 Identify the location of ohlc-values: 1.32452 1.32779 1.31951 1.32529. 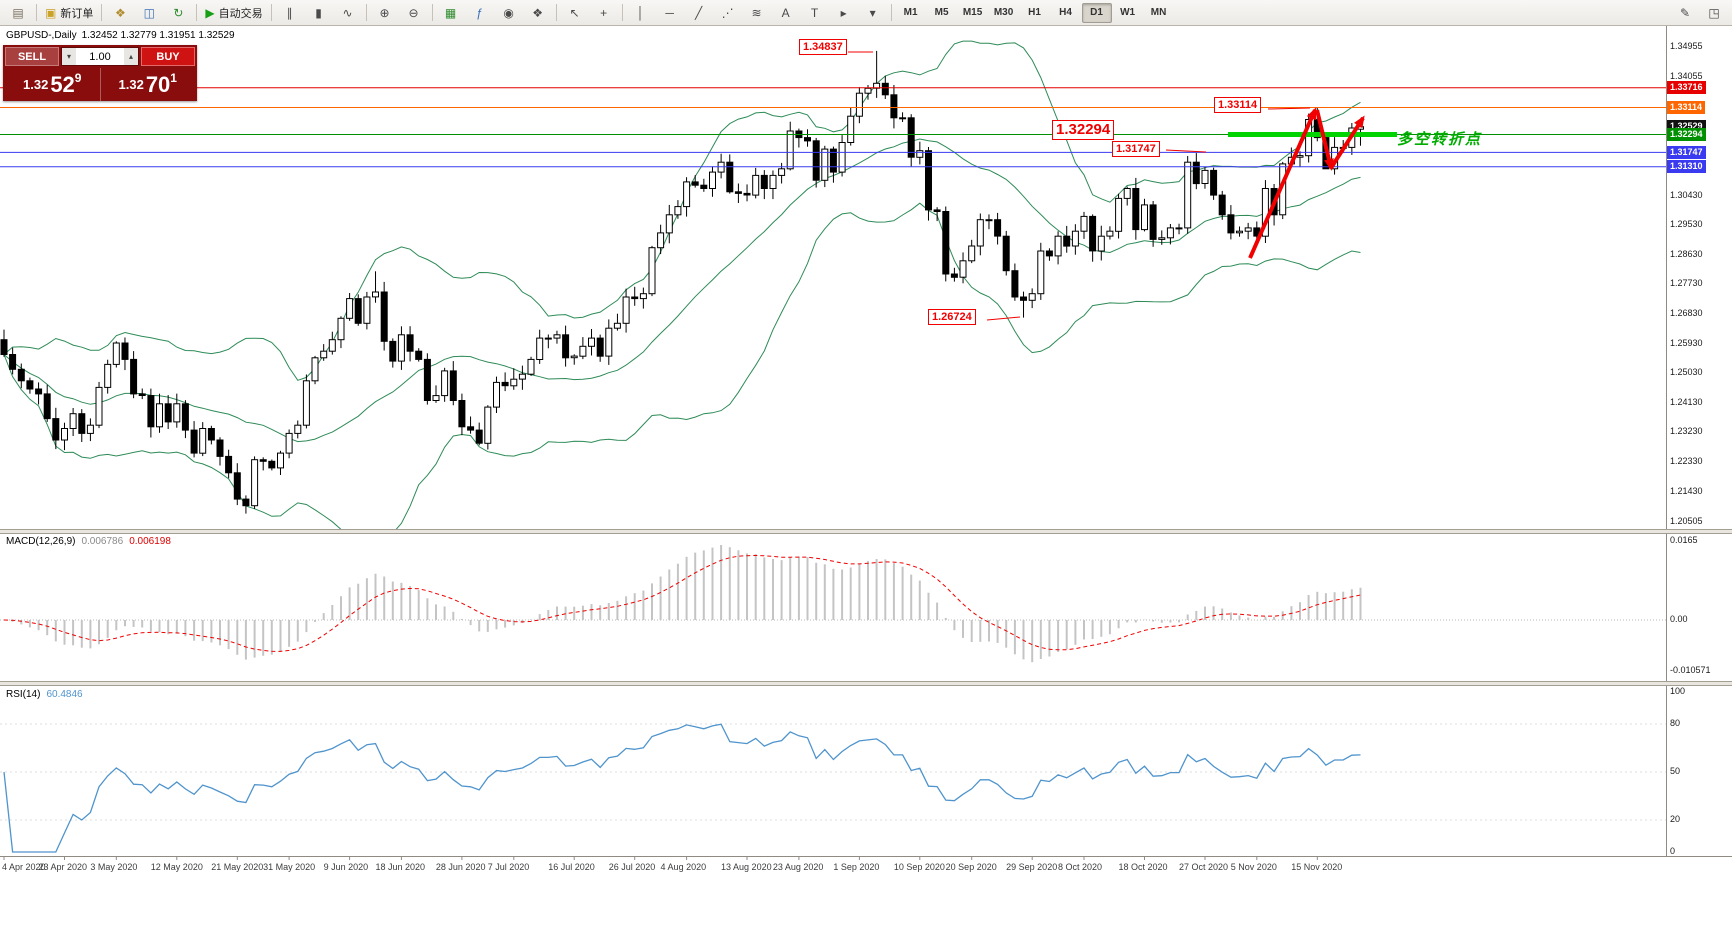
(158, 35).